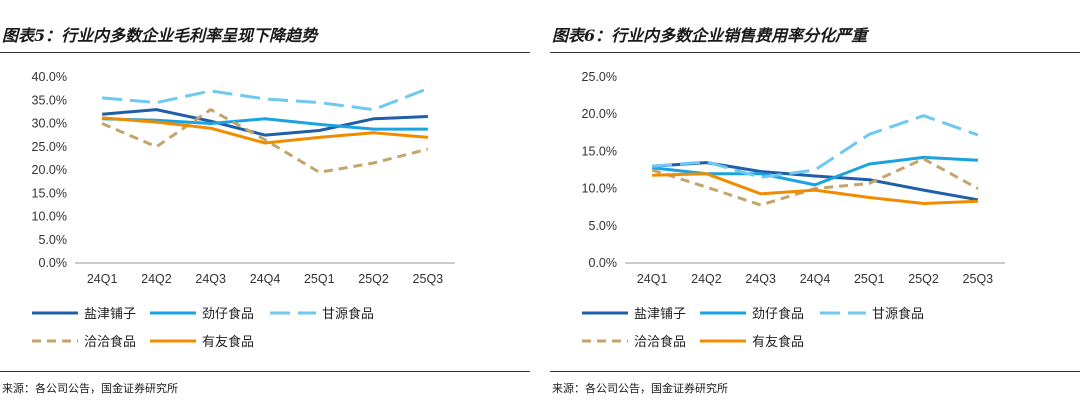 The image size is (1080, 406). What do you see at coordinates (49, 124) in the screenshot?
I see `y-tick-label: 30.0%` at bounding box center [49, 124].